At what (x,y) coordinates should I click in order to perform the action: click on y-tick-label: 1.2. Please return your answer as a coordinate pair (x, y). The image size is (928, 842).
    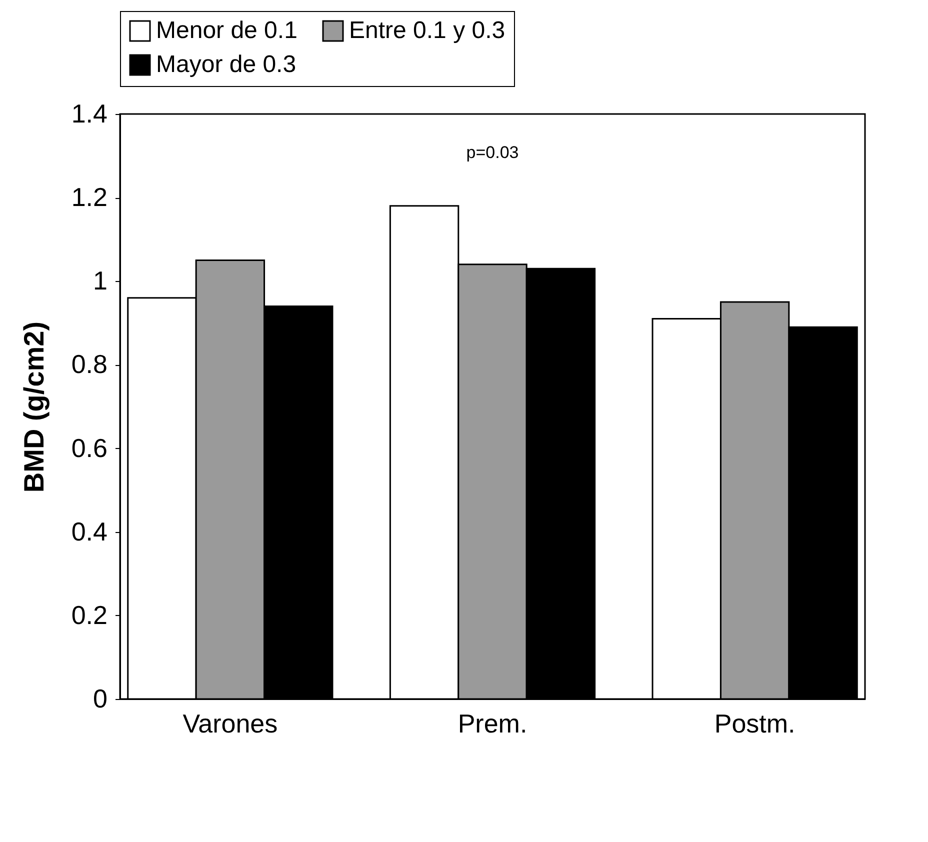
    Looking at the image, I should click on (89, 197).